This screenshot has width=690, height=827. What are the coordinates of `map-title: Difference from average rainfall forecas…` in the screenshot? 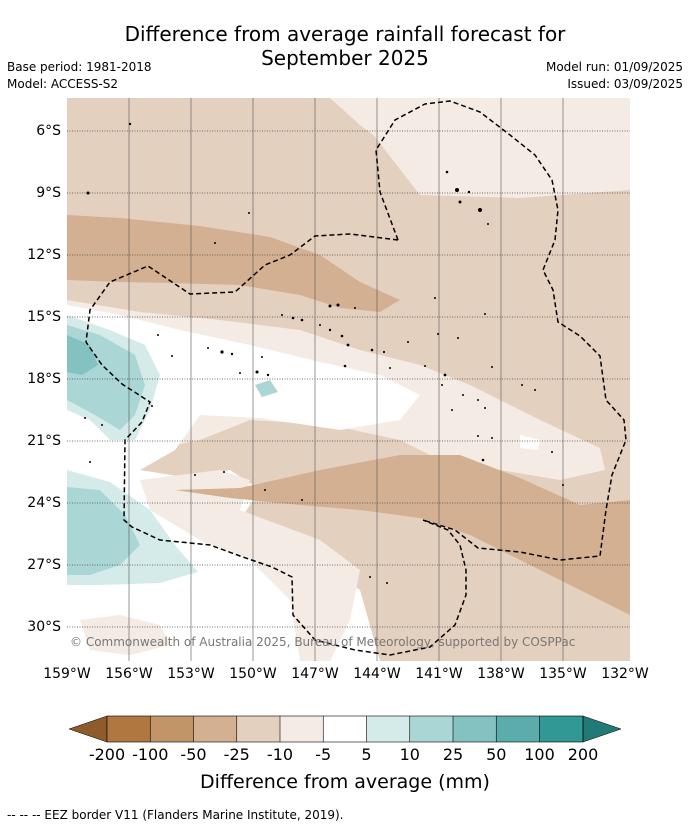 It's located at (345, 46).